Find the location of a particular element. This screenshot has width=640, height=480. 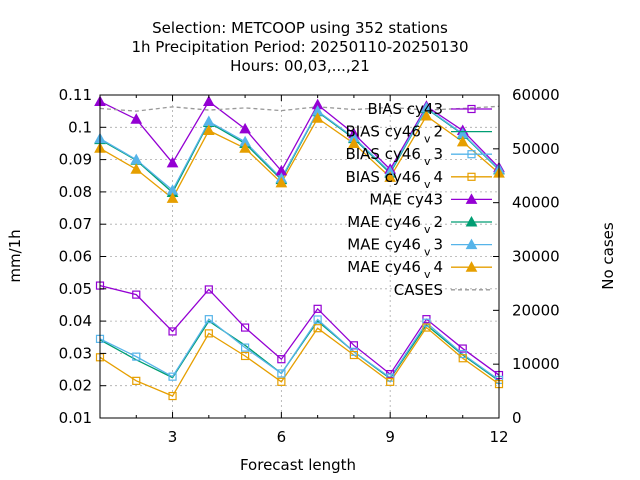

legend-entry: MAE cy43 is located at coordinates (430, 199).